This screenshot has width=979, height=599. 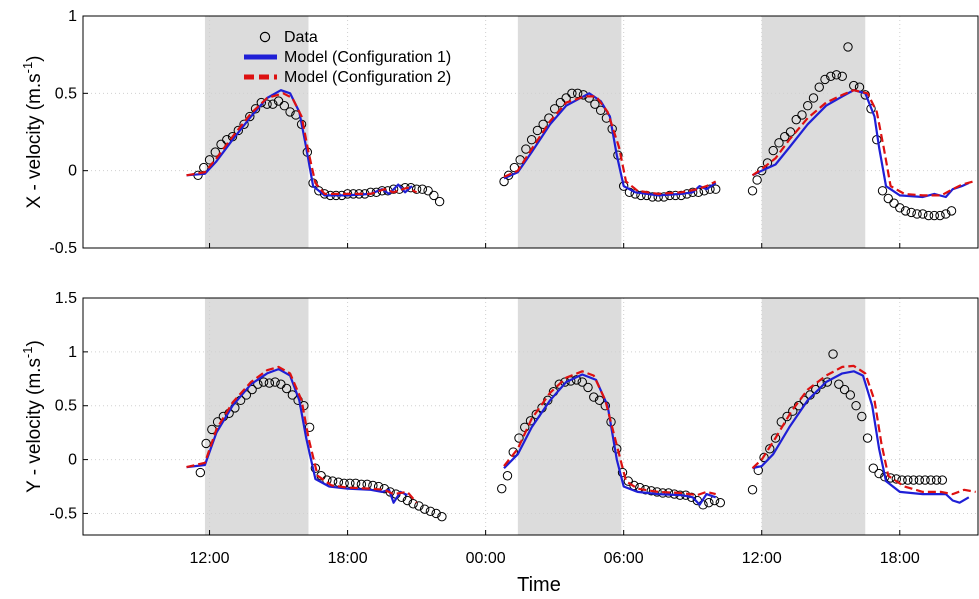 What do you see at coordinates (34, 58) in the screenshot?
I see `y-axis-label-close: )` at bounding box center [34, 58].